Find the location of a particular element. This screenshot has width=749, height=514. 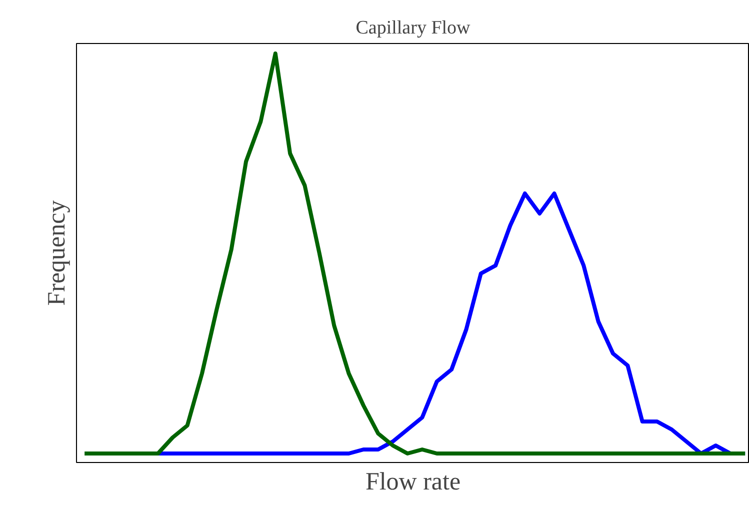

chart-title: Capillary Flow is located at coordinates (413, 28).